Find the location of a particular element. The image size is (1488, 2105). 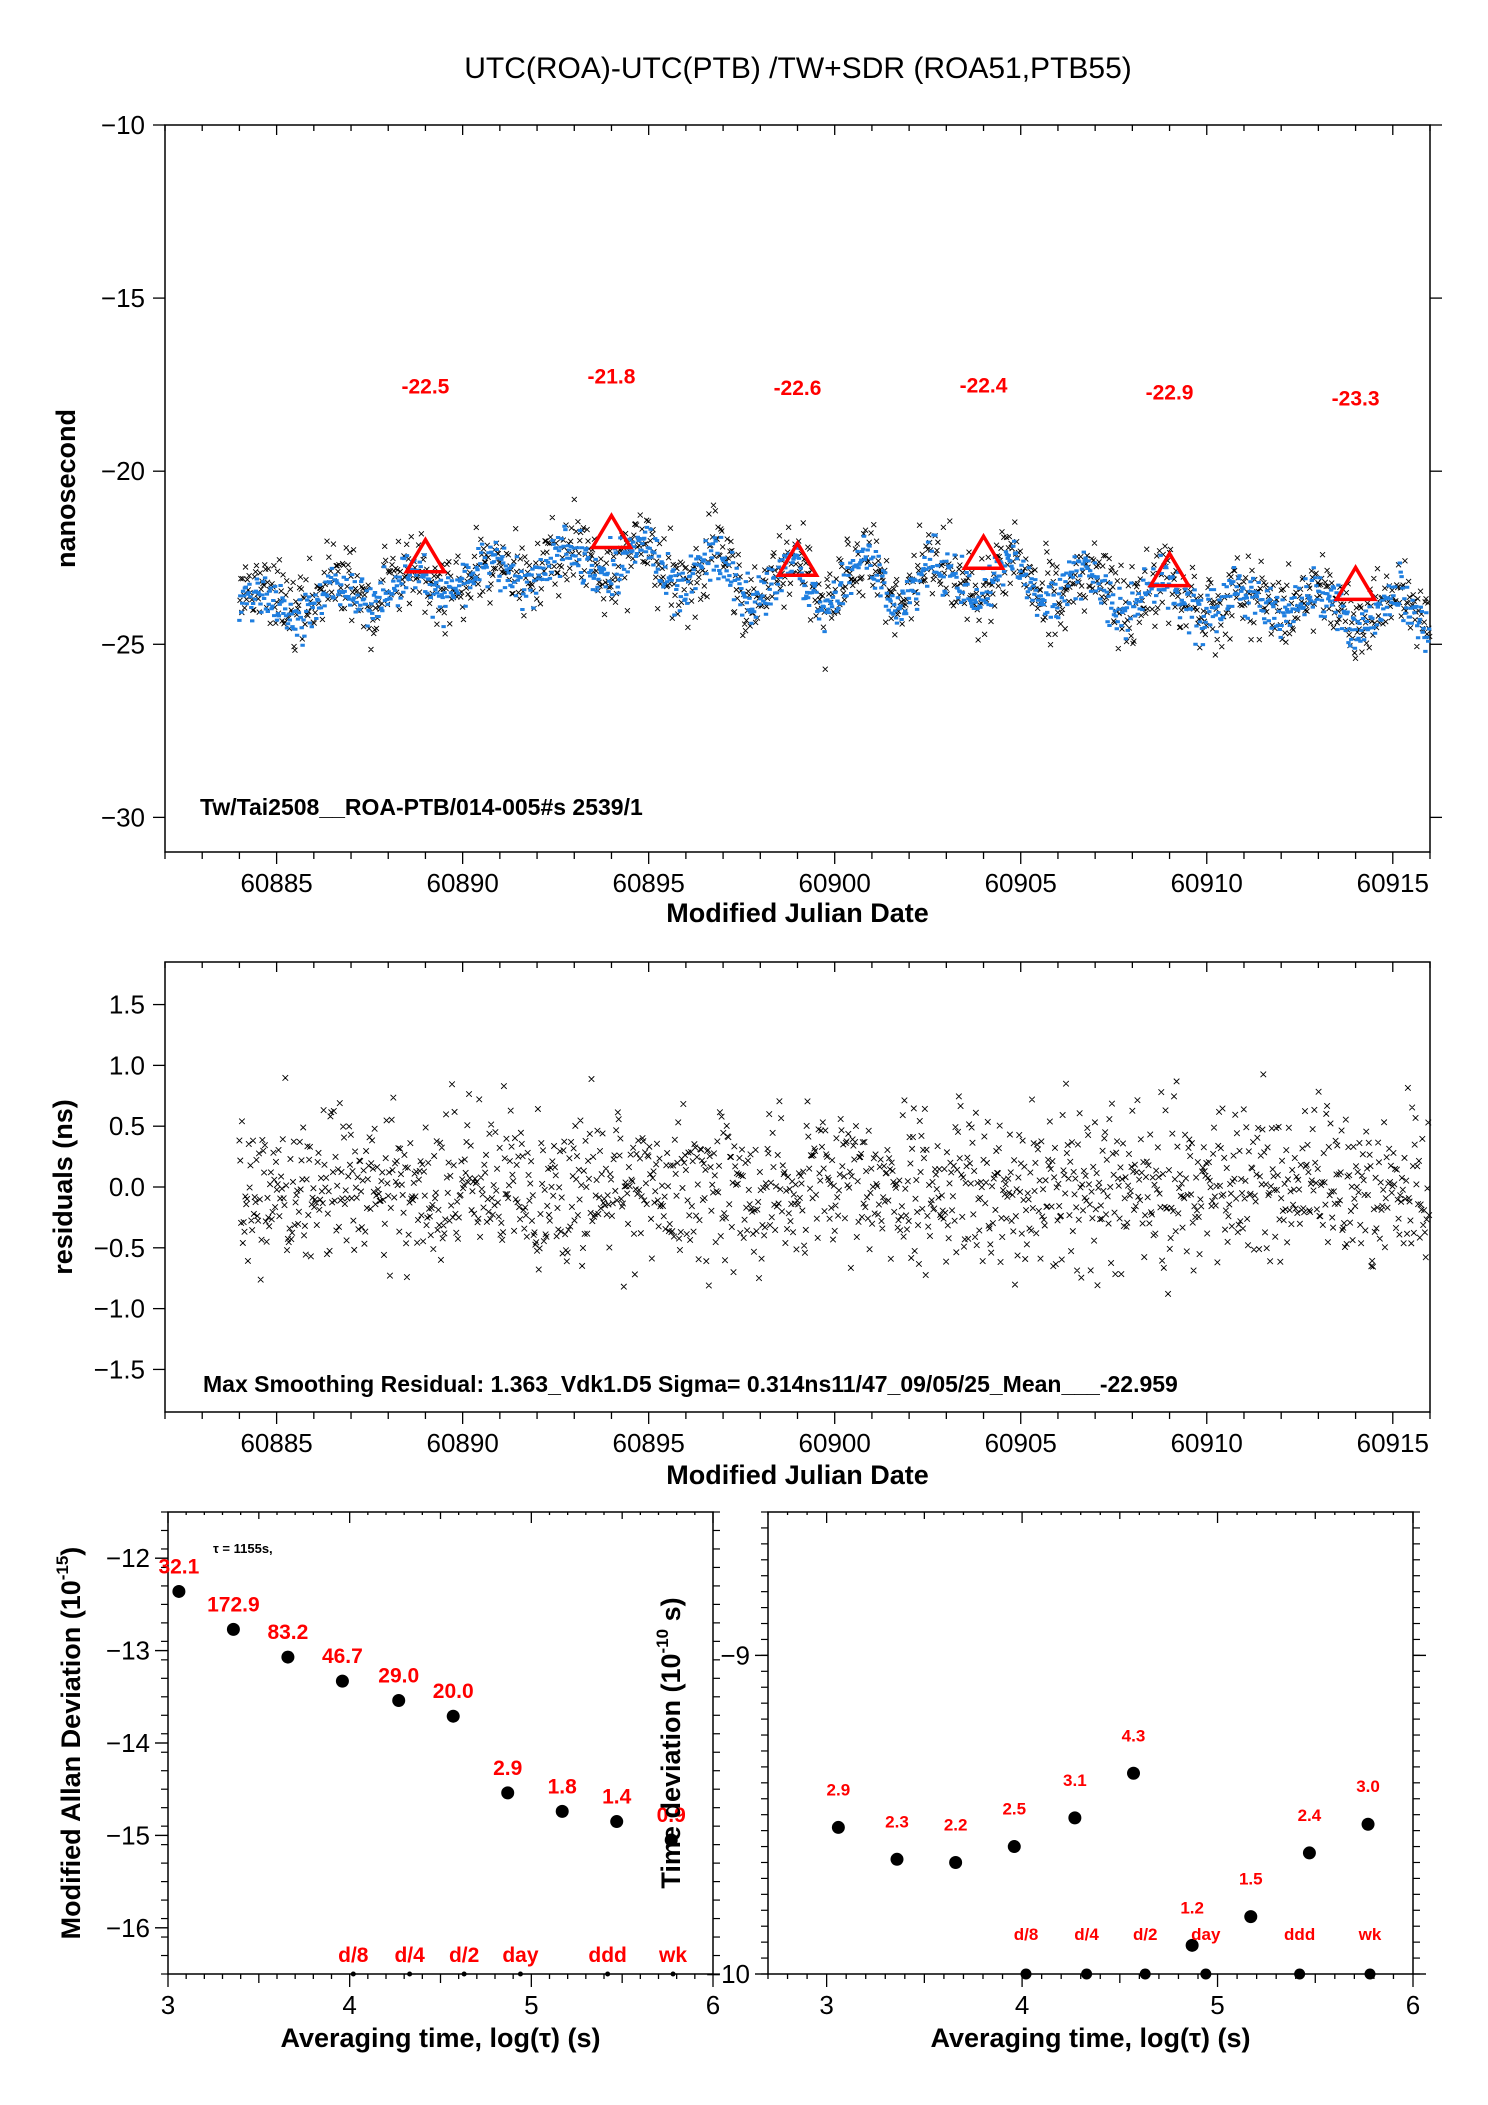

point-label: 4.3 is located at coordinates (1134, 1735).